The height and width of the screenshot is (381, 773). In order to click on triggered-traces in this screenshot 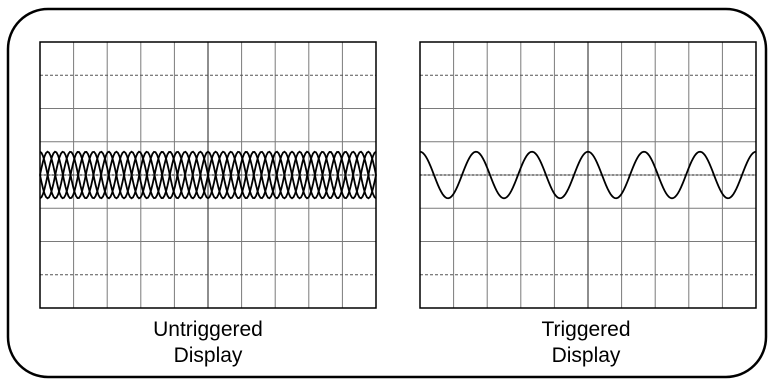, I will do `click(588, 175)`.